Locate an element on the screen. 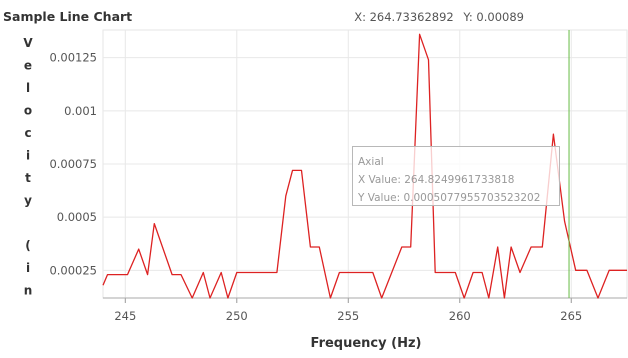 Image resolution: width=628 pixels, height=358 pixels. x-tick-label: 260 is located at coordinates (460, 316).